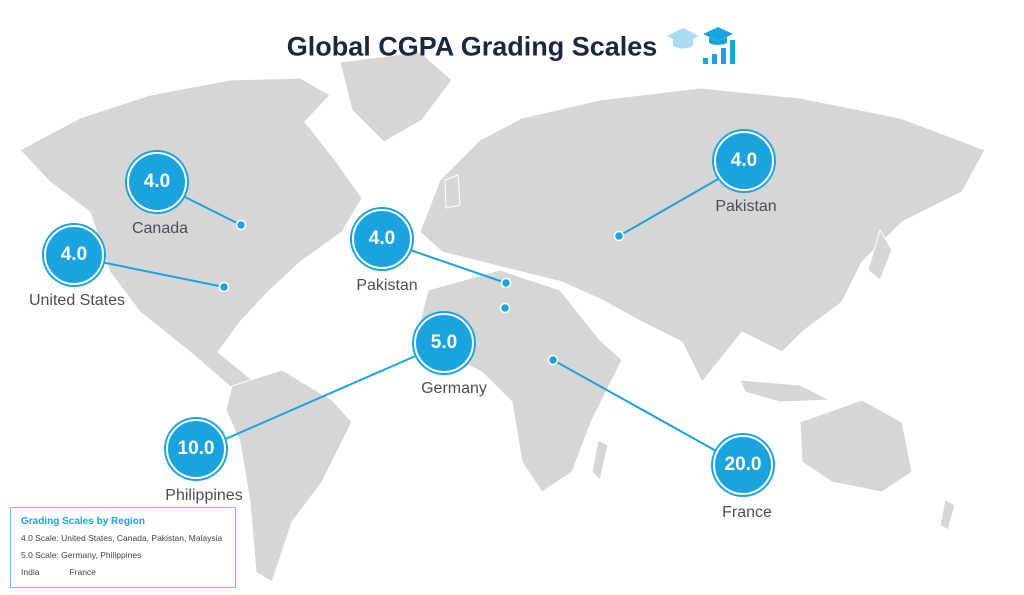 This screenshot has width=1024, height=595. I want to click on scale-badge: 5.0, so click(444, 343).